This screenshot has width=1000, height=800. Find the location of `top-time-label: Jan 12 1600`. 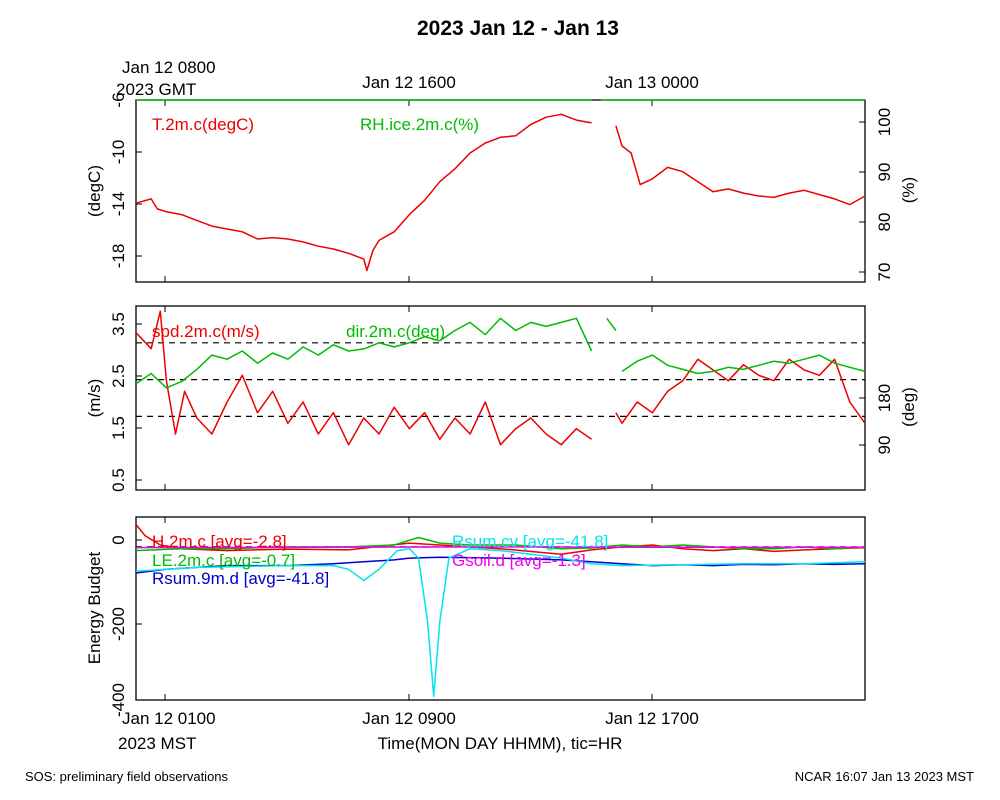

top-time-label: Jan 12 1600 is located at coordinates (409, 82).